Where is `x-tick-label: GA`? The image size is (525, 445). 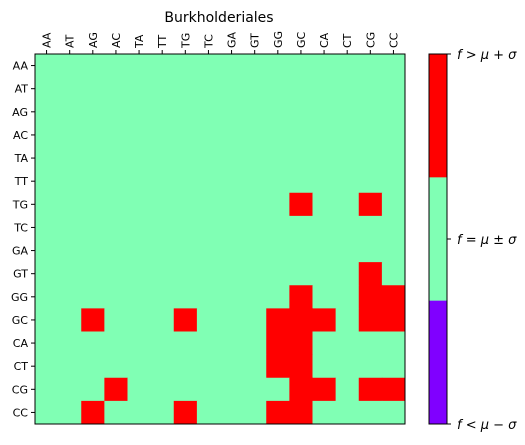 x-tick-label: GA is located at coordinates (232, 39).